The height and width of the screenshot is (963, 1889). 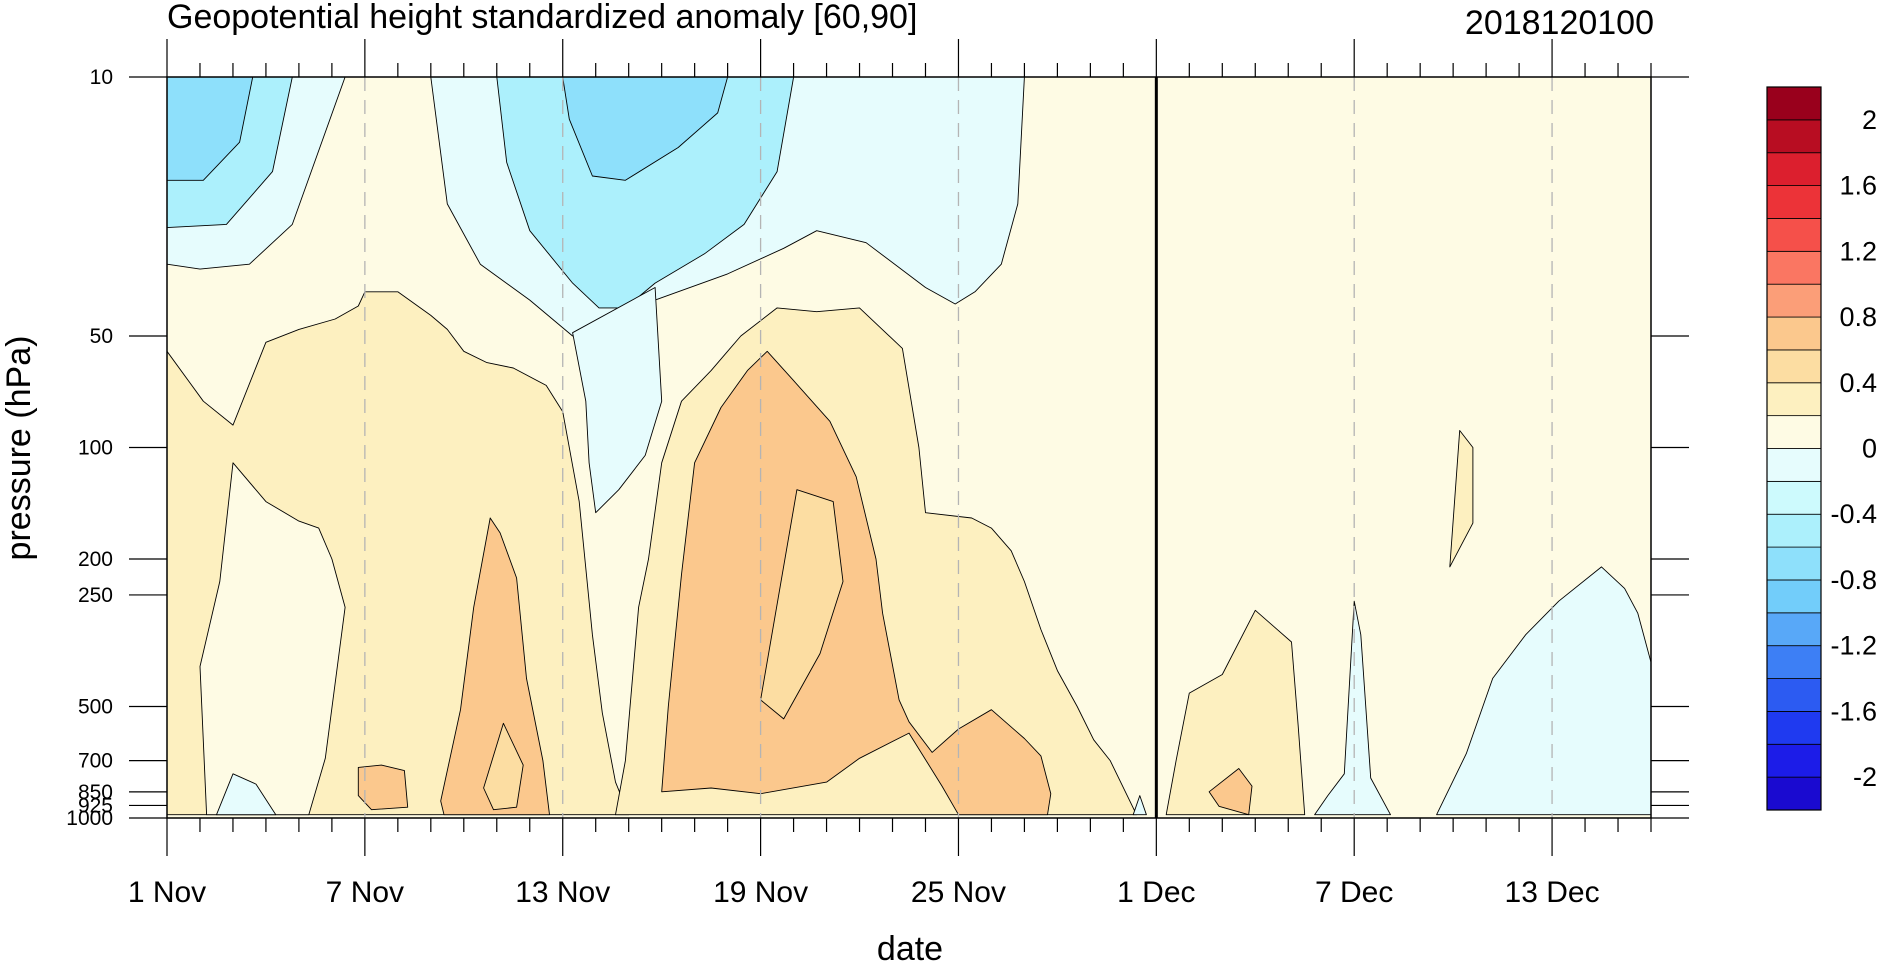 What do you see at coordinates (95, 761) in the screenshot?
I see `y-tick-label: 700` at bounding box center [95, 761].